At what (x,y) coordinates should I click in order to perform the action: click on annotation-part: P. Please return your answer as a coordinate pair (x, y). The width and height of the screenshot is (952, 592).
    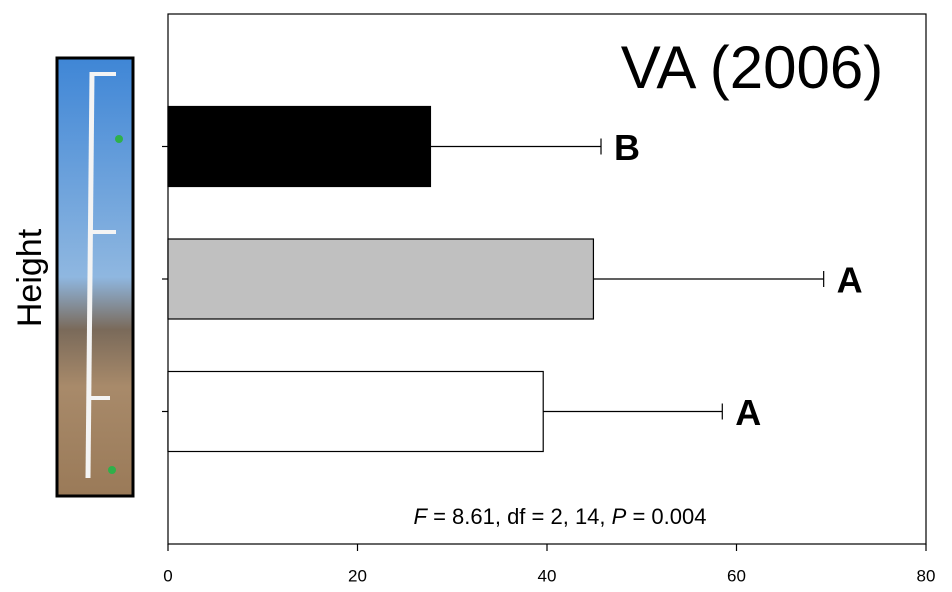
    Looking at the image, I should click on (619, 516).